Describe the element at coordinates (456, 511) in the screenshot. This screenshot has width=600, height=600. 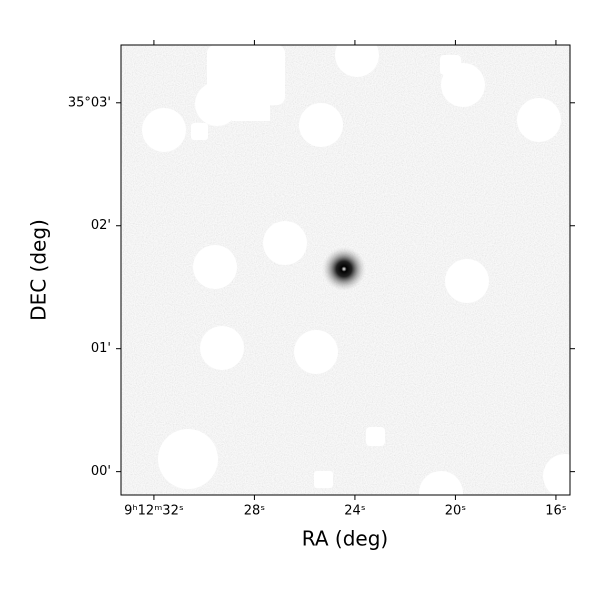
I see `x-tick-label: 20ˢ` at that location.